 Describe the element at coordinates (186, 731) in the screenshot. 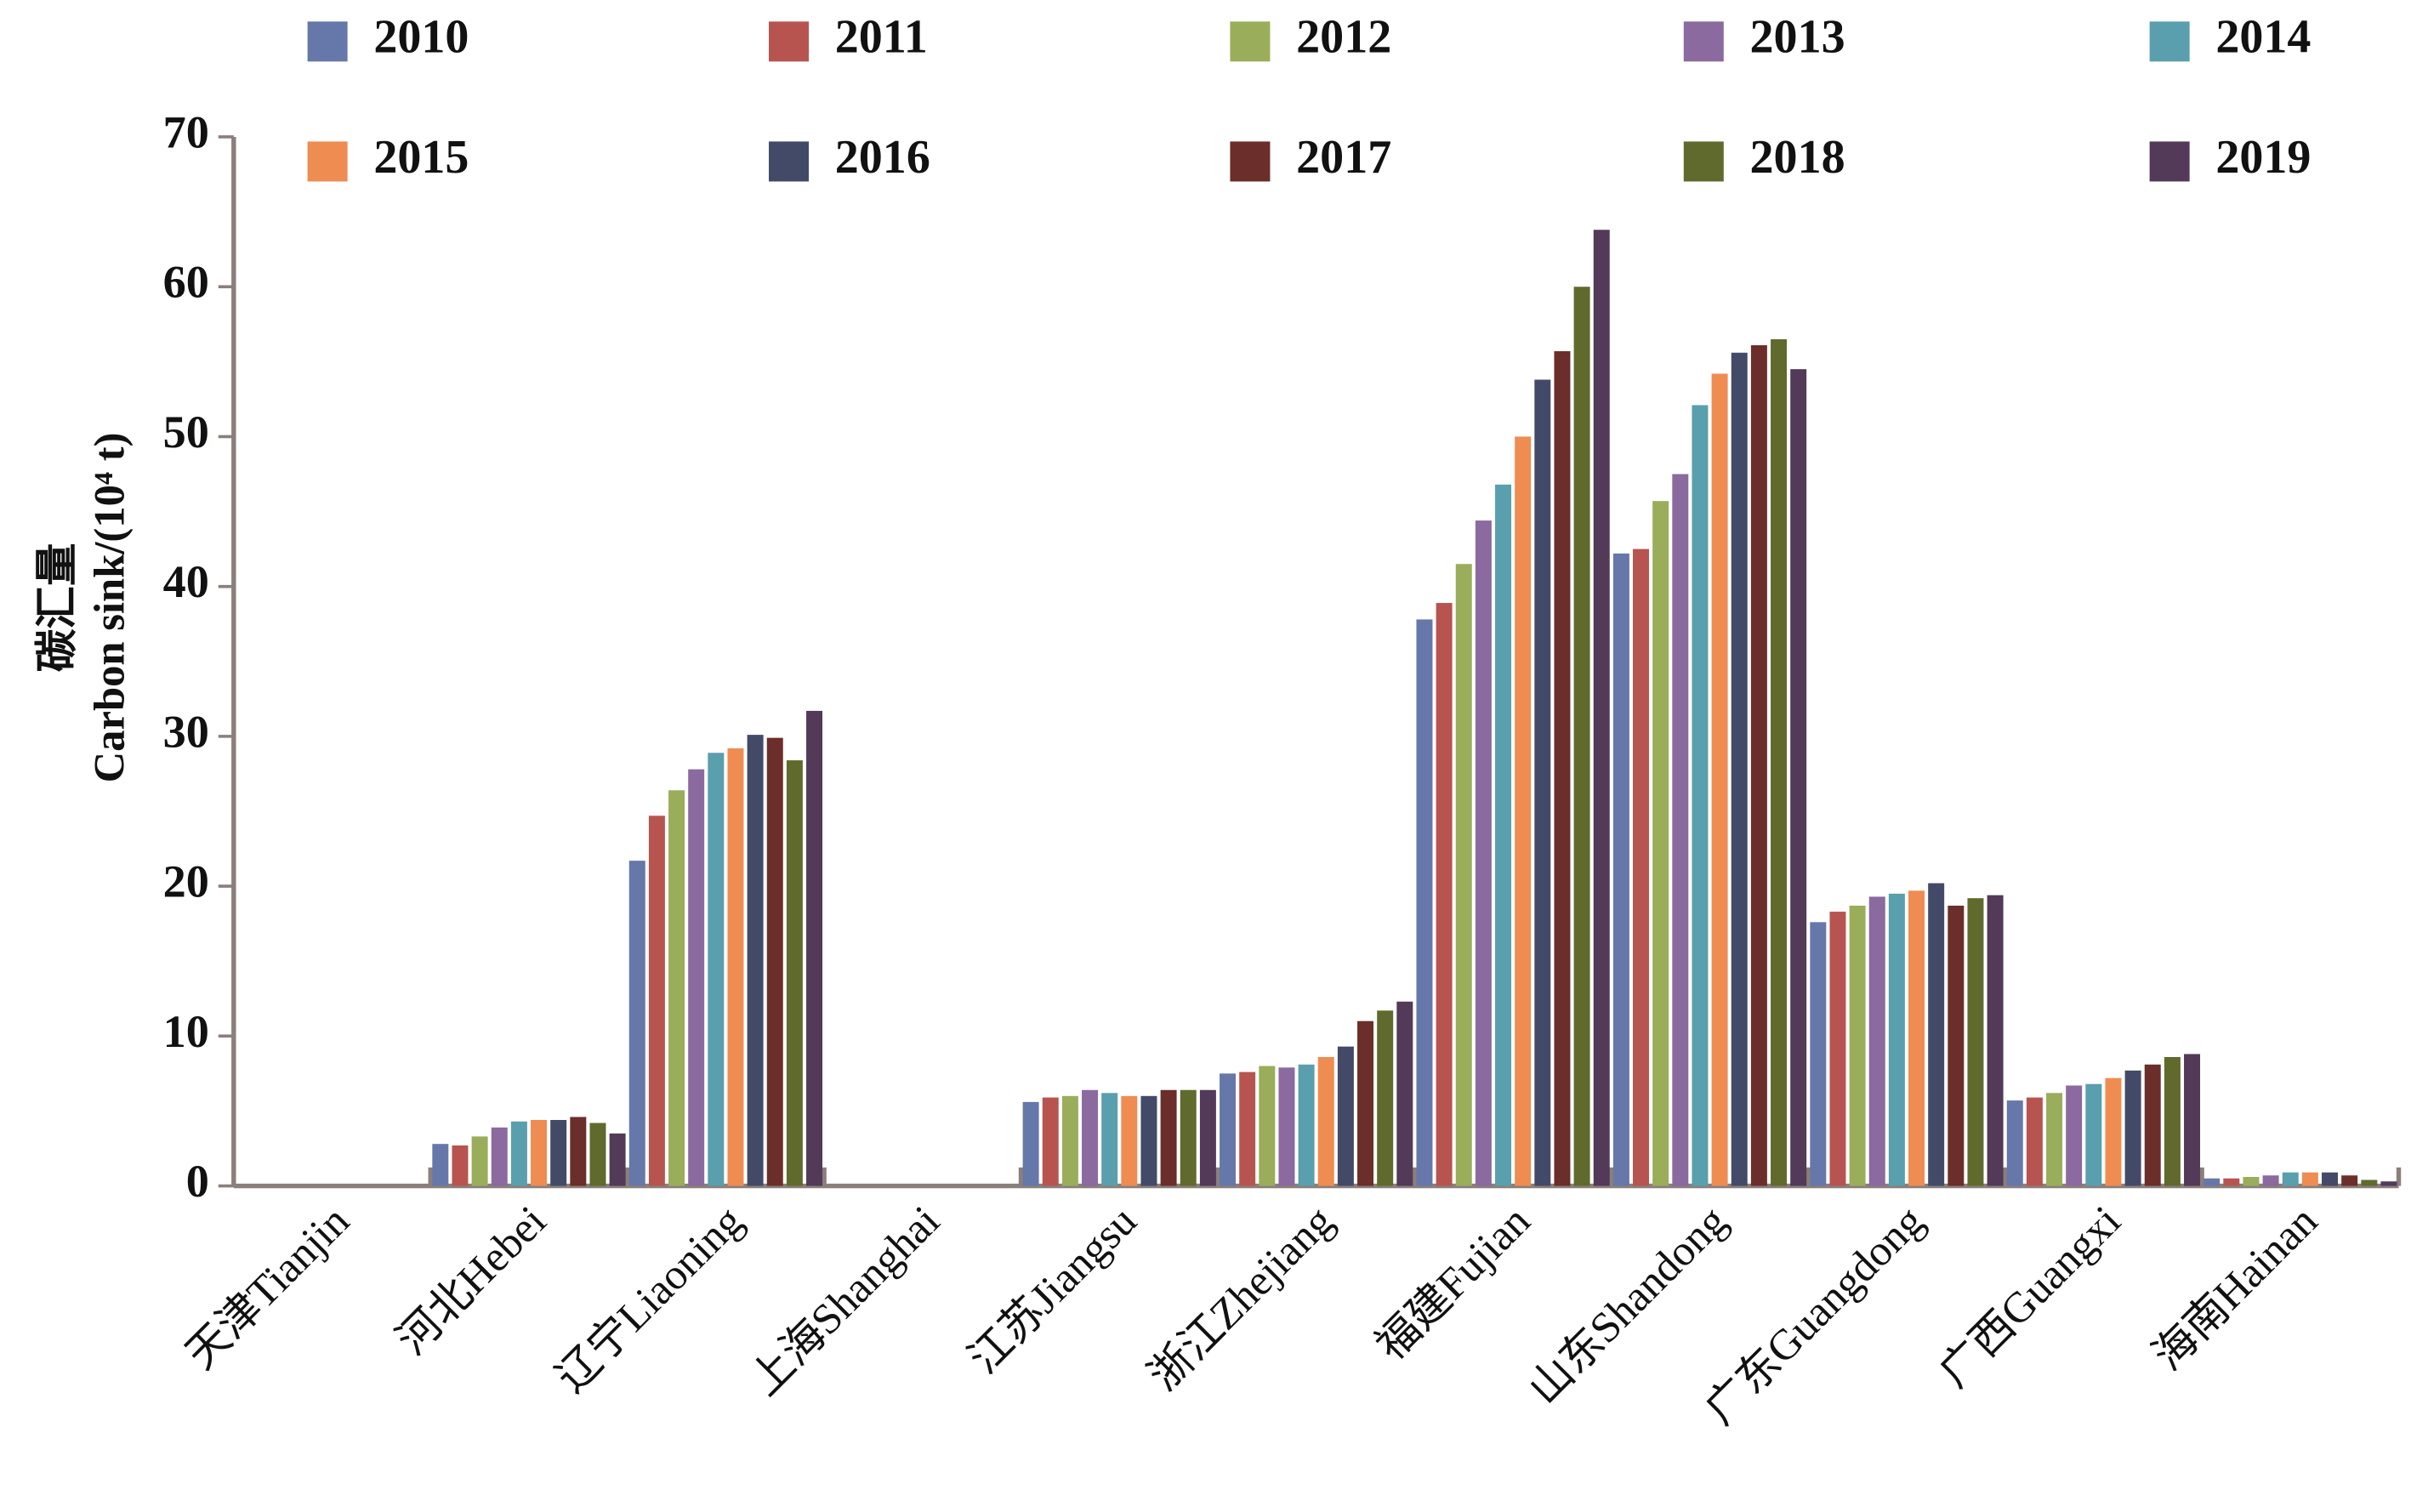

I see `y-tick-label: 30` at that location.